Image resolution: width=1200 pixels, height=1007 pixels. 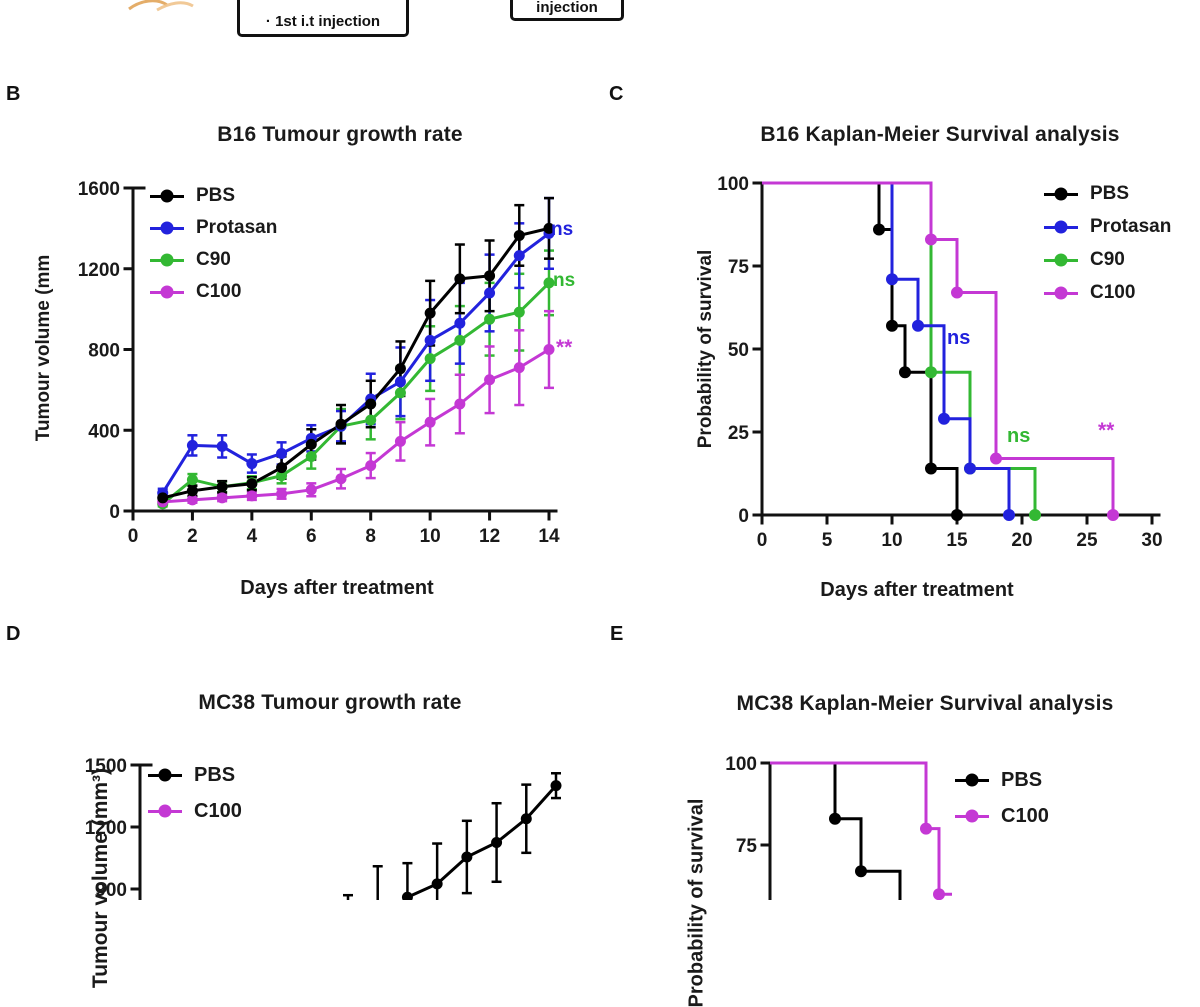 I want to click on svg-text: 14, so click(x=549, y=536).